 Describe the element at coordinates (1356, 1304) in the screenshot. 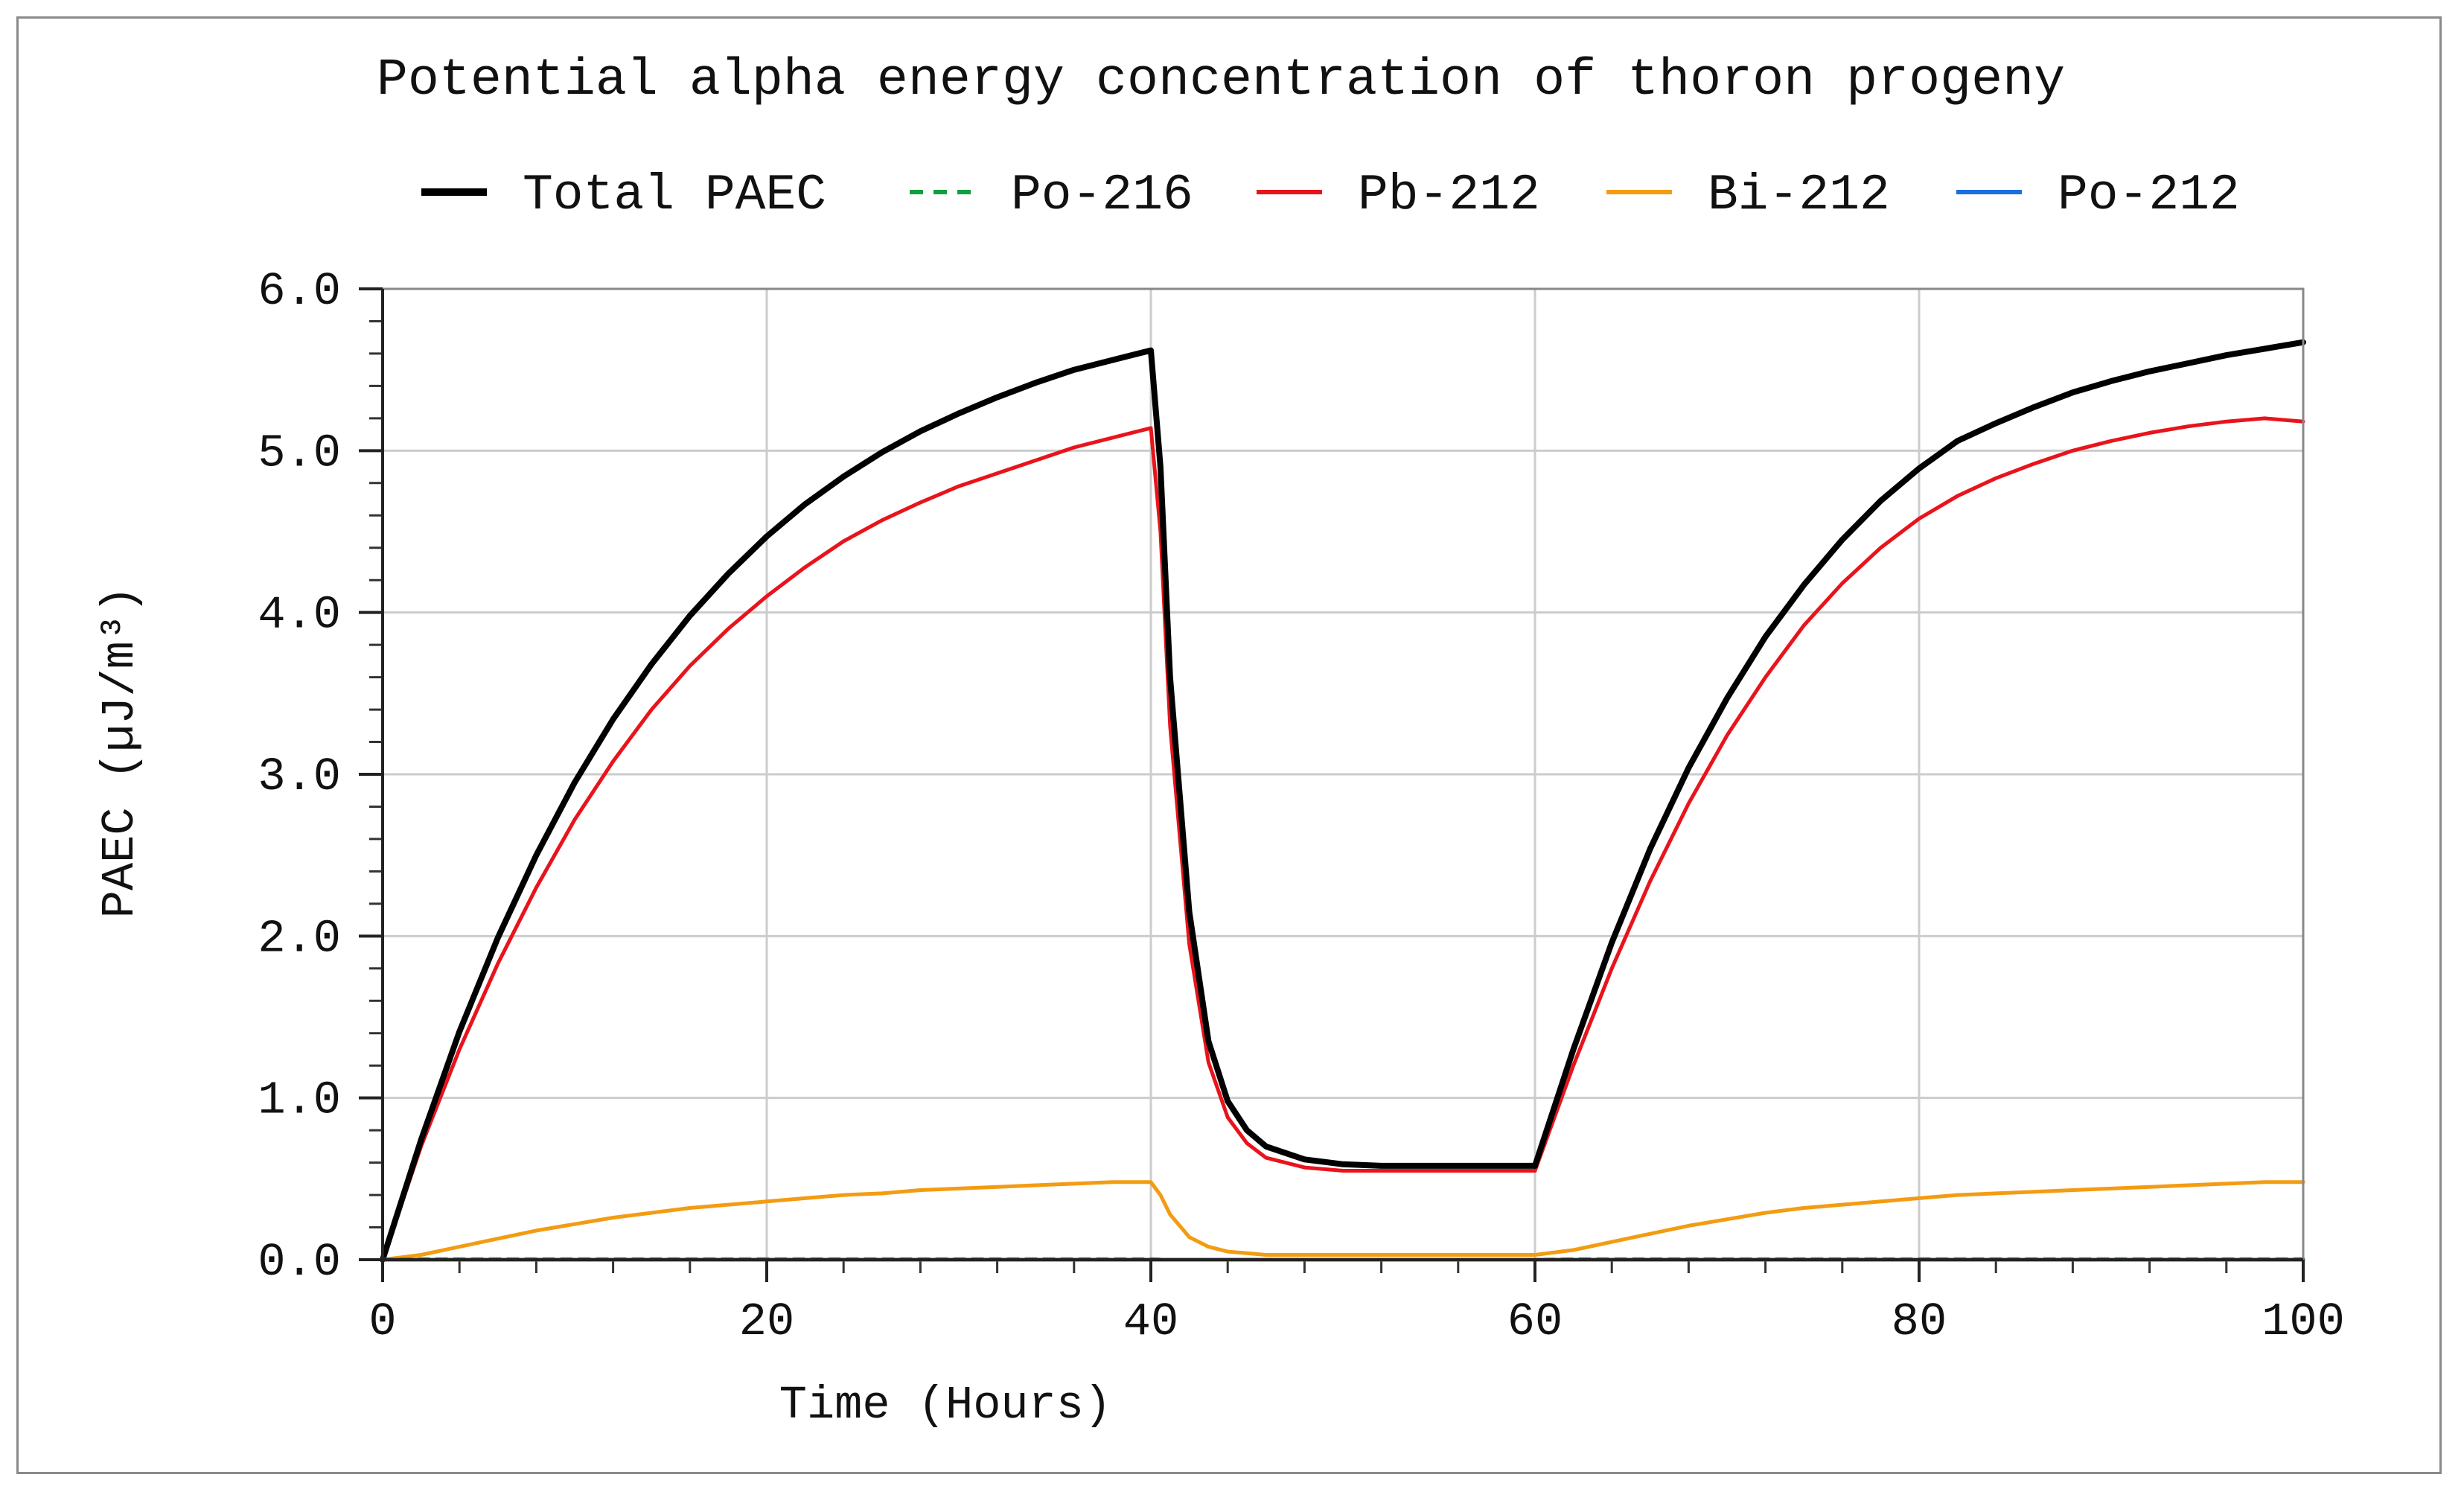

I see `x-tick-labels: 0 20 40 60 80 100` at that location.